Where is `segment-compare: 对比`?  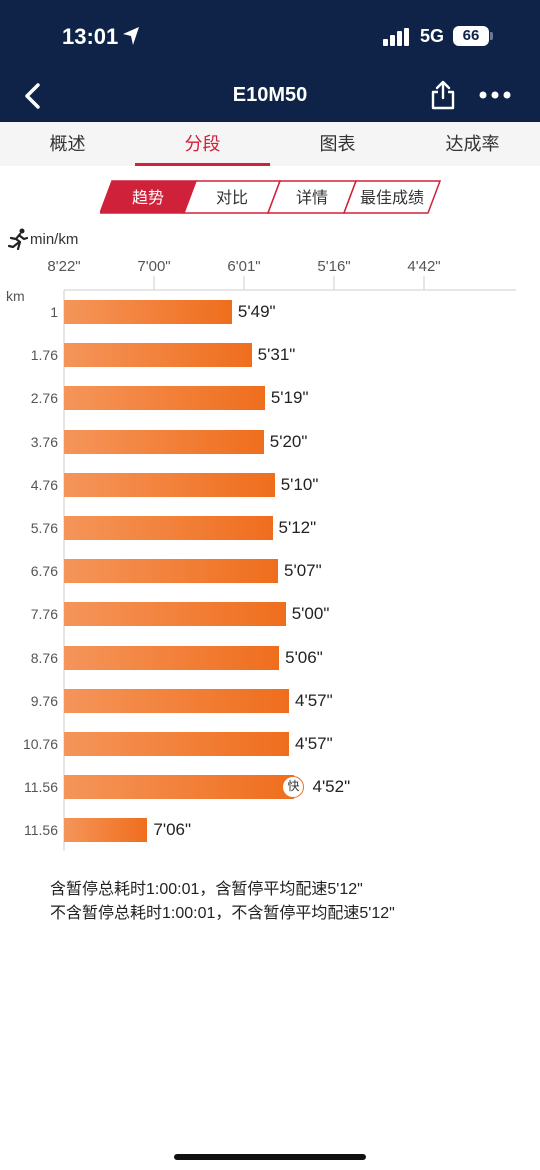 segment-compare: 对比 is located at coordinates (232, 197).